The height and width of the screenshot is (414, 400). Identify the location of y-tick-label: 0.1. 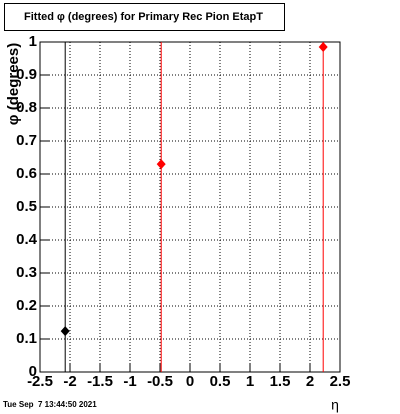
(26, 338).